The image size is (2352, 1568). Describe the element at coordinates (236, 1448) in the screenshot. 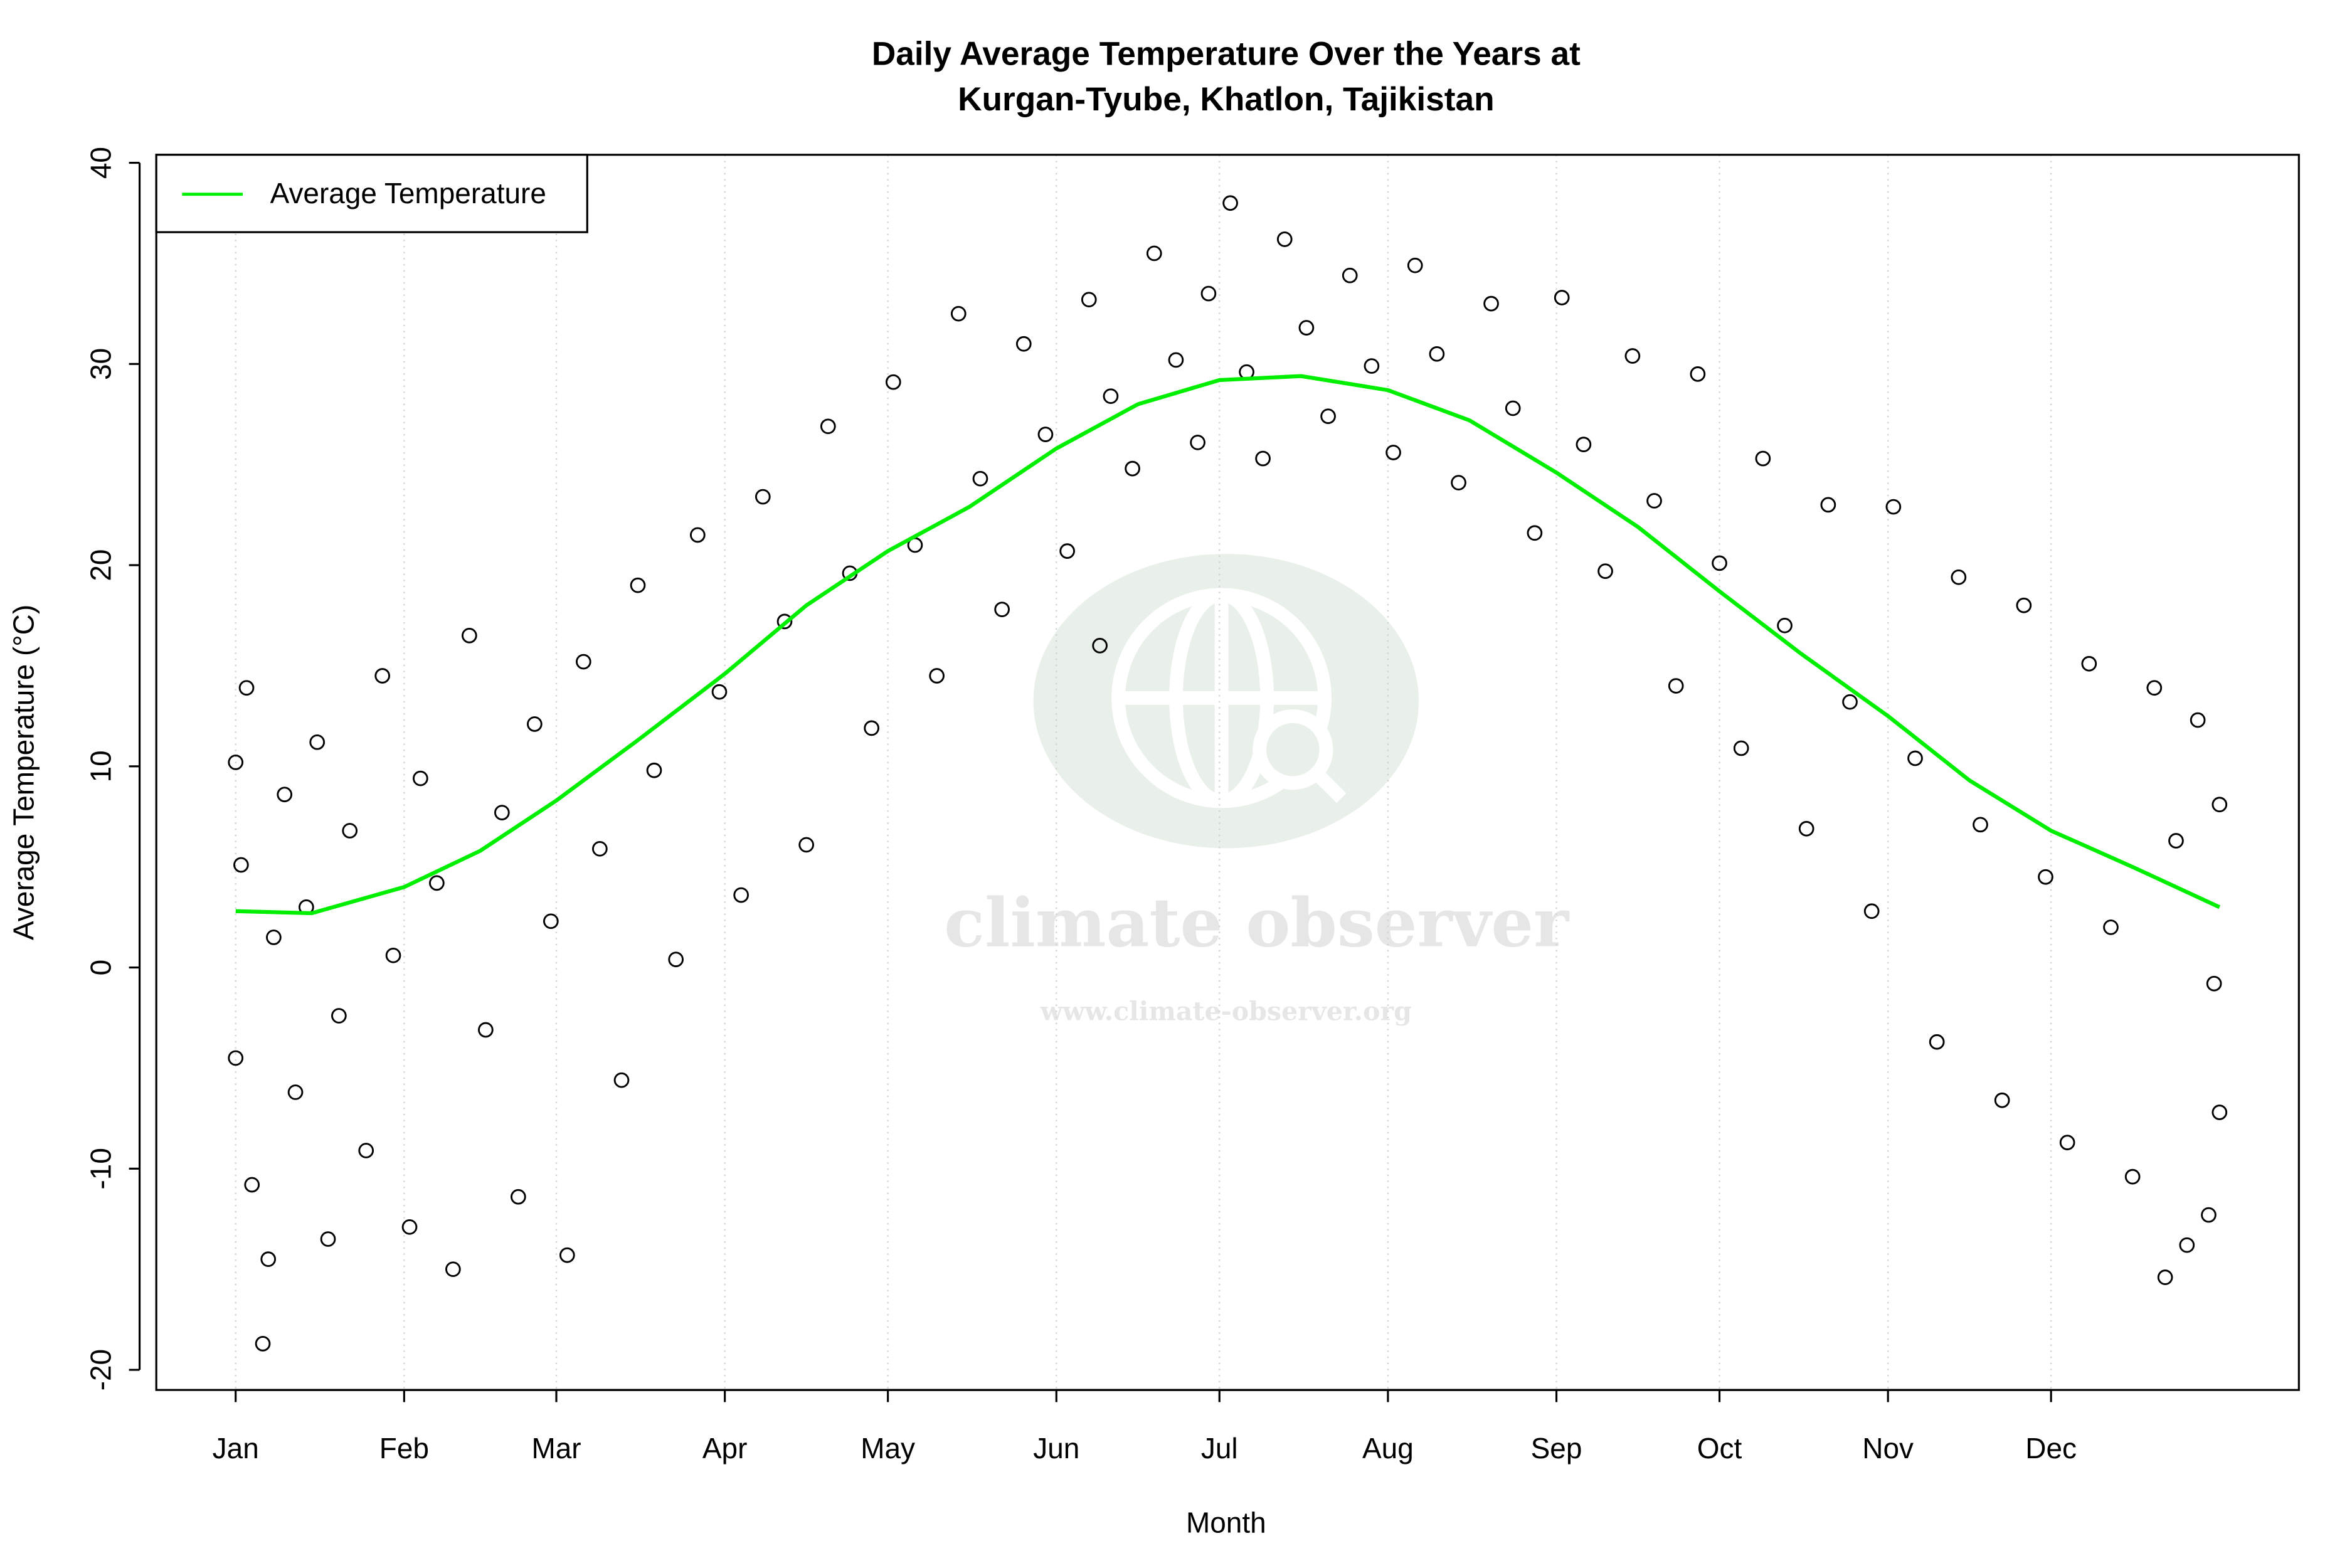

I see `x-tick-label: Jan` at that location.